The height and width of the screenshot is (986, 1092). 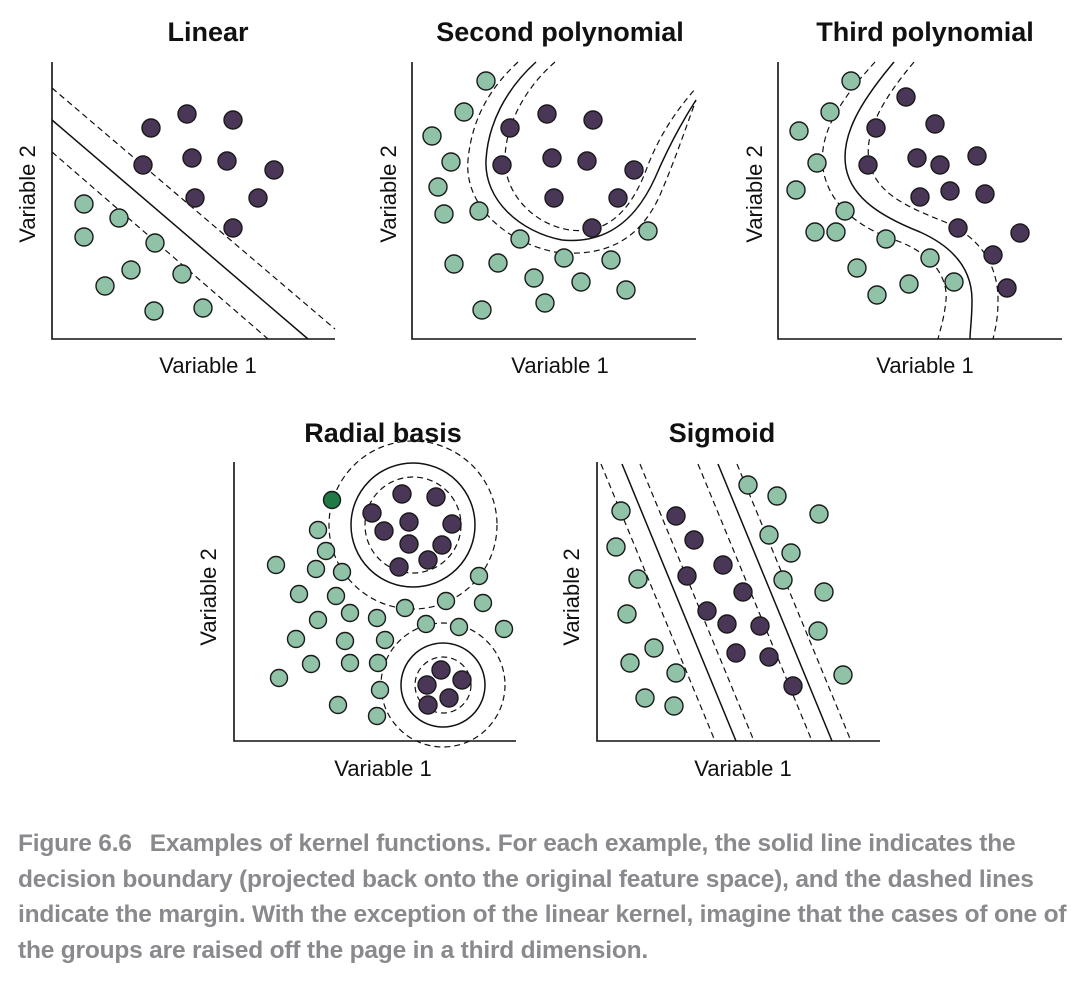 I want to click on panel-title: Radial basis, so click(x=383, y=433).